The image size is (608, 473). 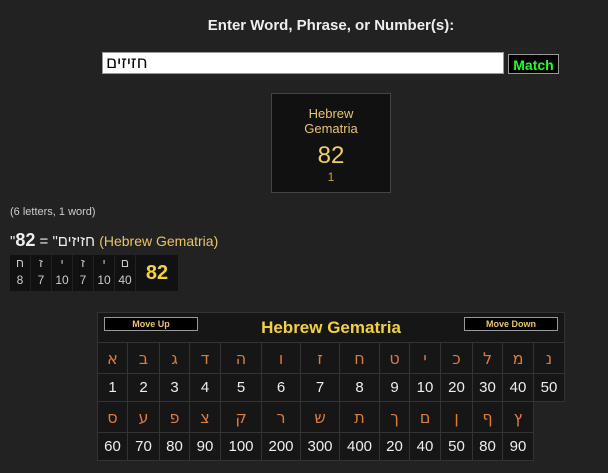 What do you see at coordinates (112, 358) in the screenshot?
I see `letter-cell: א` at bounding box center [112, 358].